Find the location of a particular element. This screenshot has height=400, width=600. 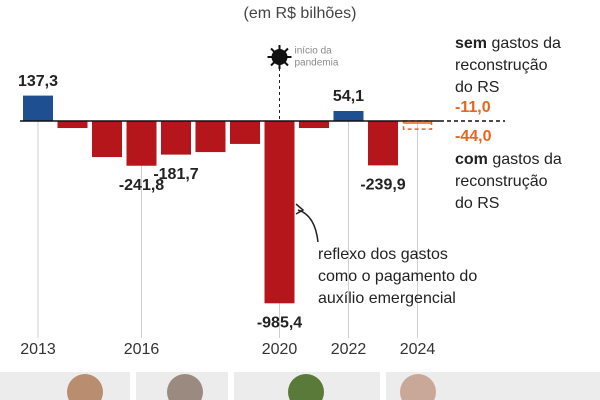

x-tick-label: 2022 is located at coordinates (349, 349).